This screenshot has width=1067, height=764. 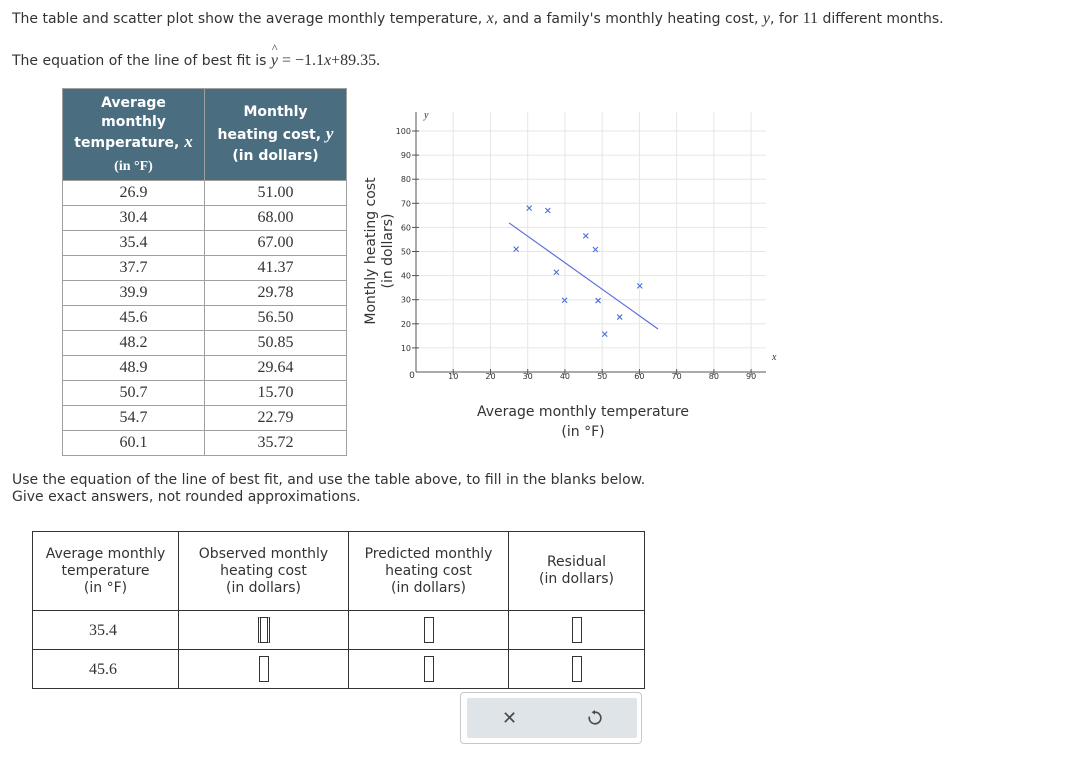 I want to click on y-tick-label: 90, so click(x=406, y=155).